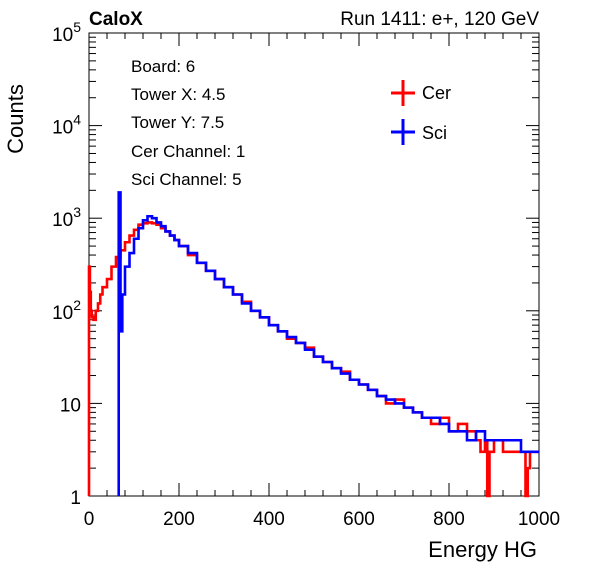 The image size is (596, 572). I want to click on x-axis-title: Energy HG, so click(482, 549).